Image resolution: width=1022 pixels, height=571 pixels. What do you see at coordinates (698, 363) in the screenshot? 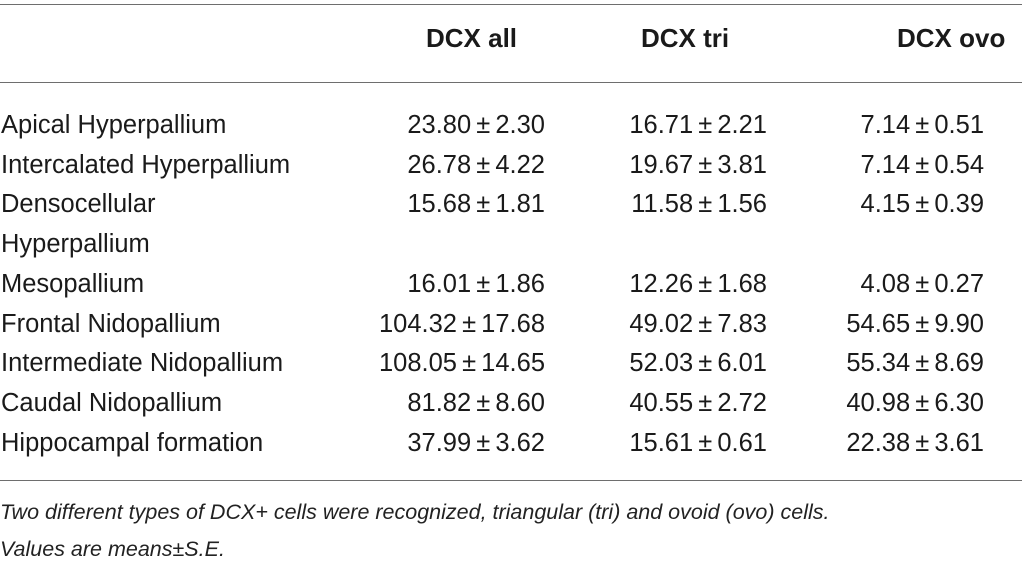
I see `cell-dcx-tri: 52.03 ± 6.01` at bounding box center [698, 363].